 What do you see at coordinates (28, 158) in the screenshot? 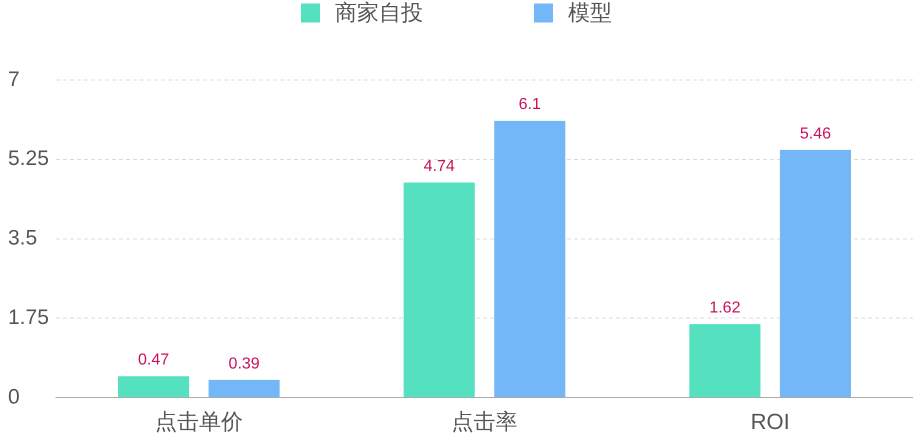
I see `y-tick-label: 5.25` at bounding box center [28, 158].